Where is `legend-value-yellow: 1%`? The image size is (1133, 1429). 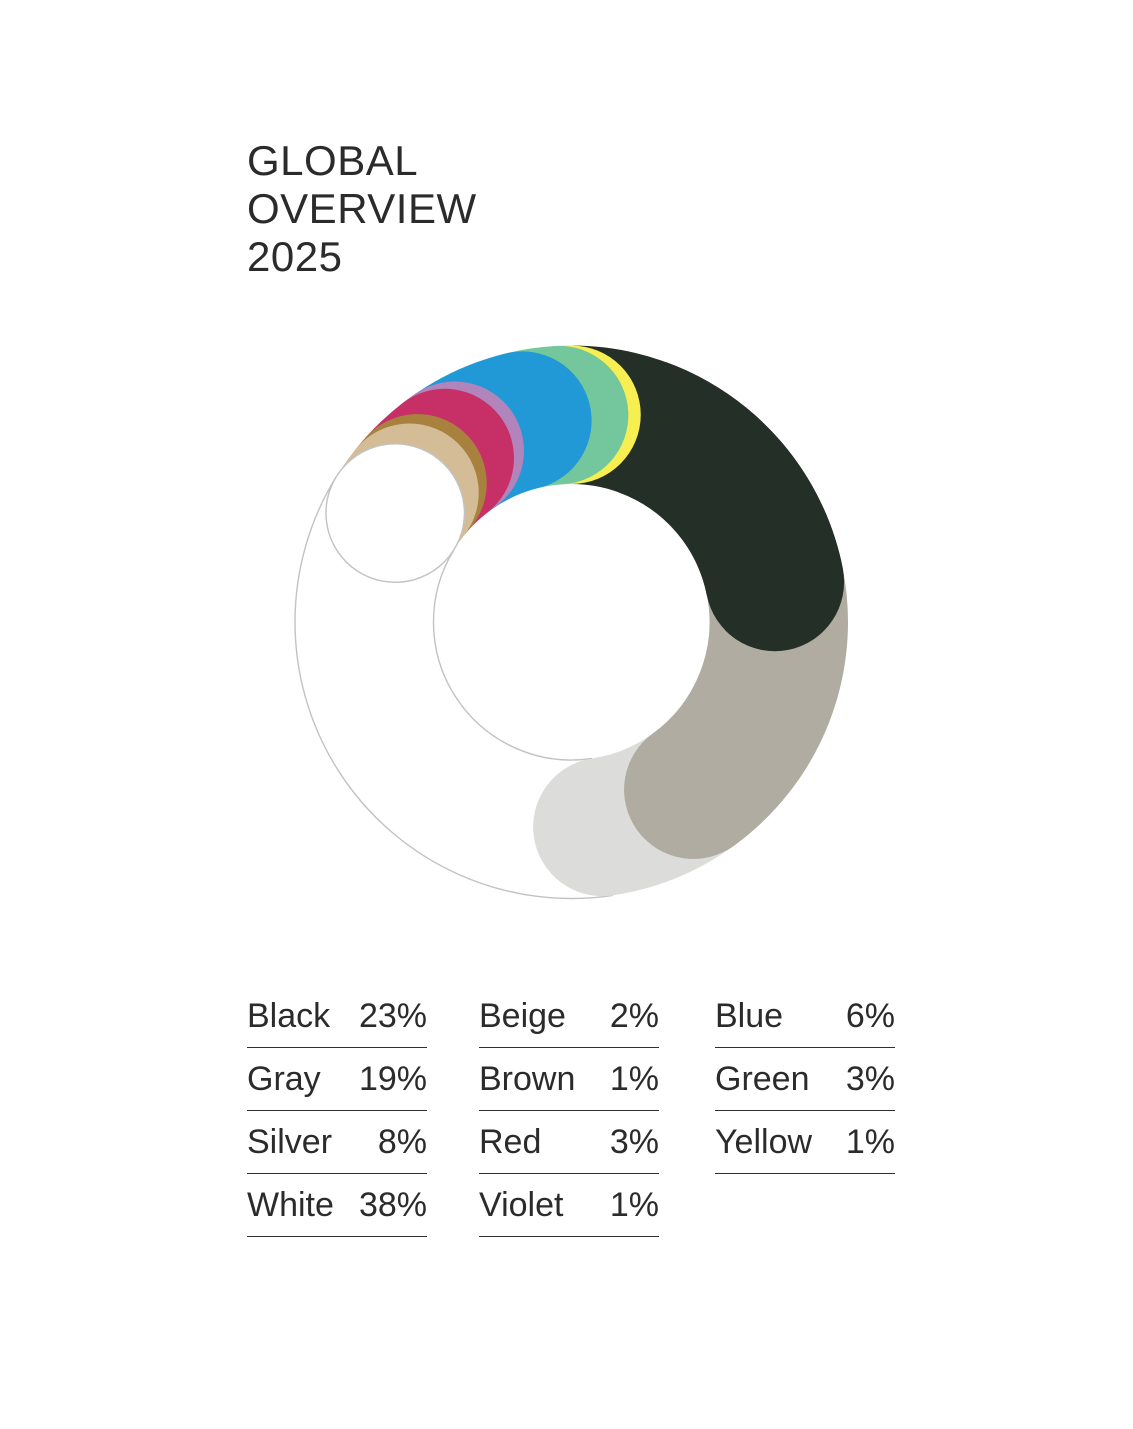 legend-value-yellow: 1% is located at coordinates (870, 1141).